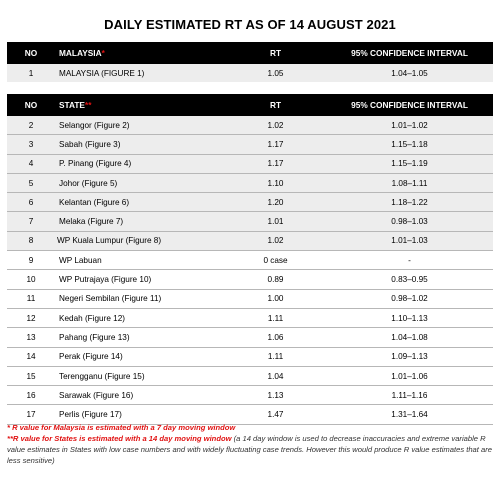 The height and width of the screenshot is (502, 500). Describe the element at coordinates (140, 183) in the screenshot. I see `row-name: Johor (Figure 5)` at that location.